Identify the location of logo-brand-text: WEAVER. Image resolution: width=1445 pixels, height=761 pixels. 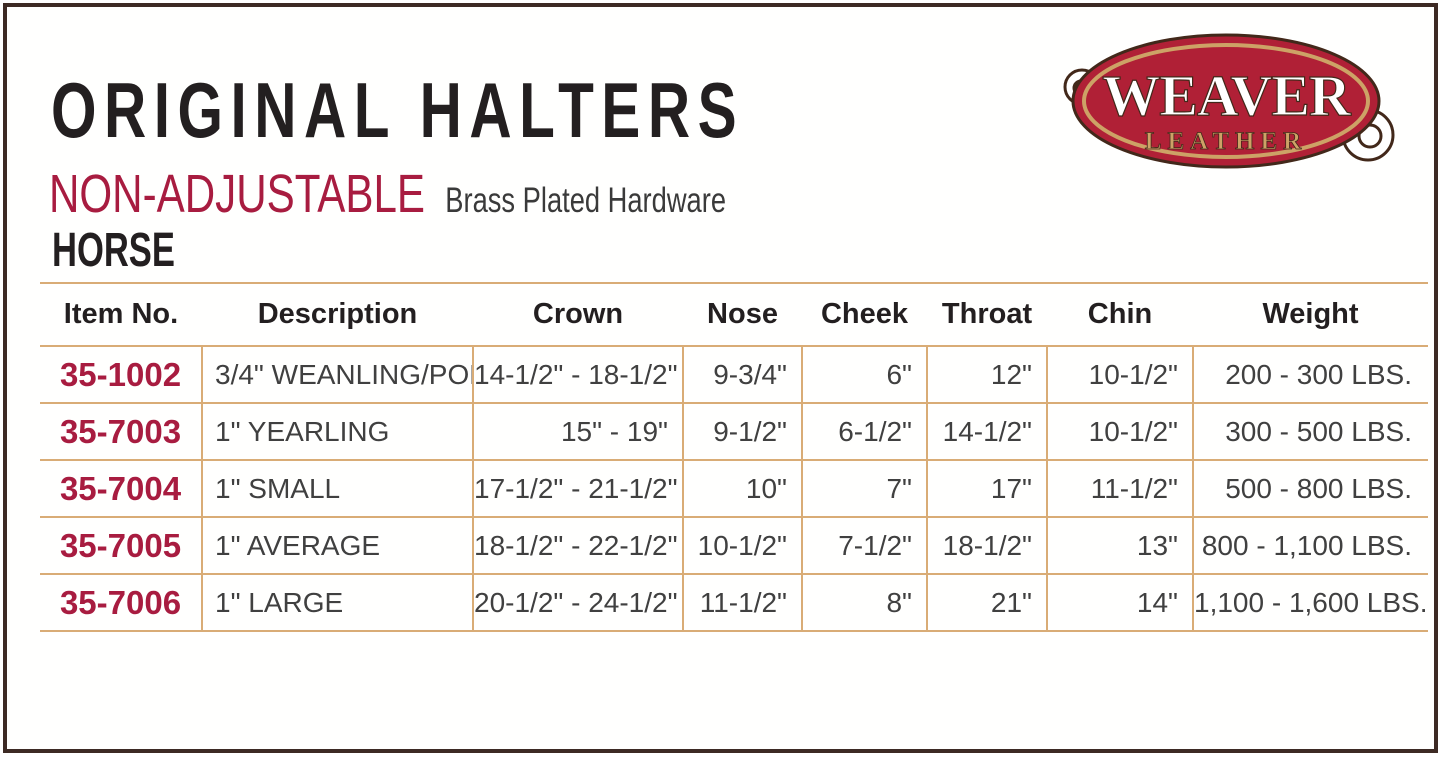
(1227, 95).